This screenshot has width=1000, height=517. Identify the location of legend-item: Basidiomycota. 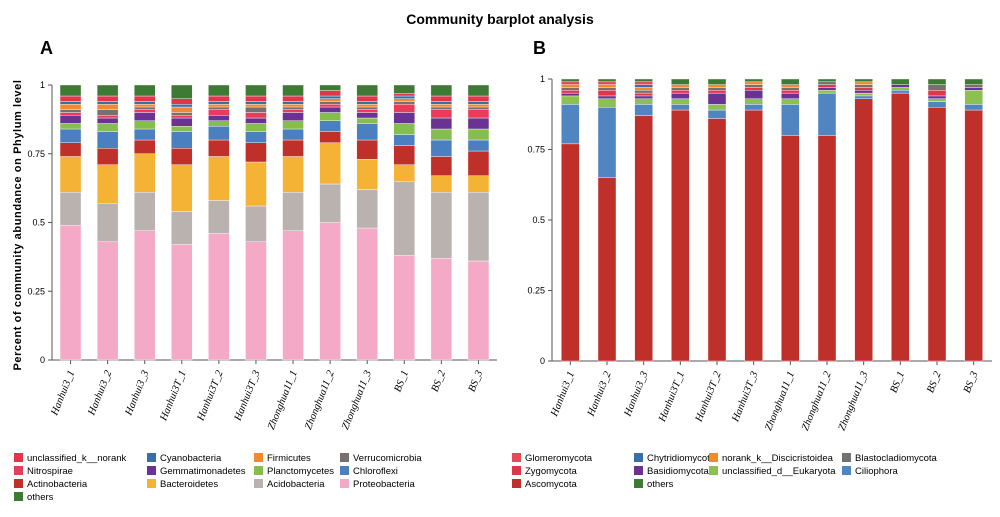
(671, 471).